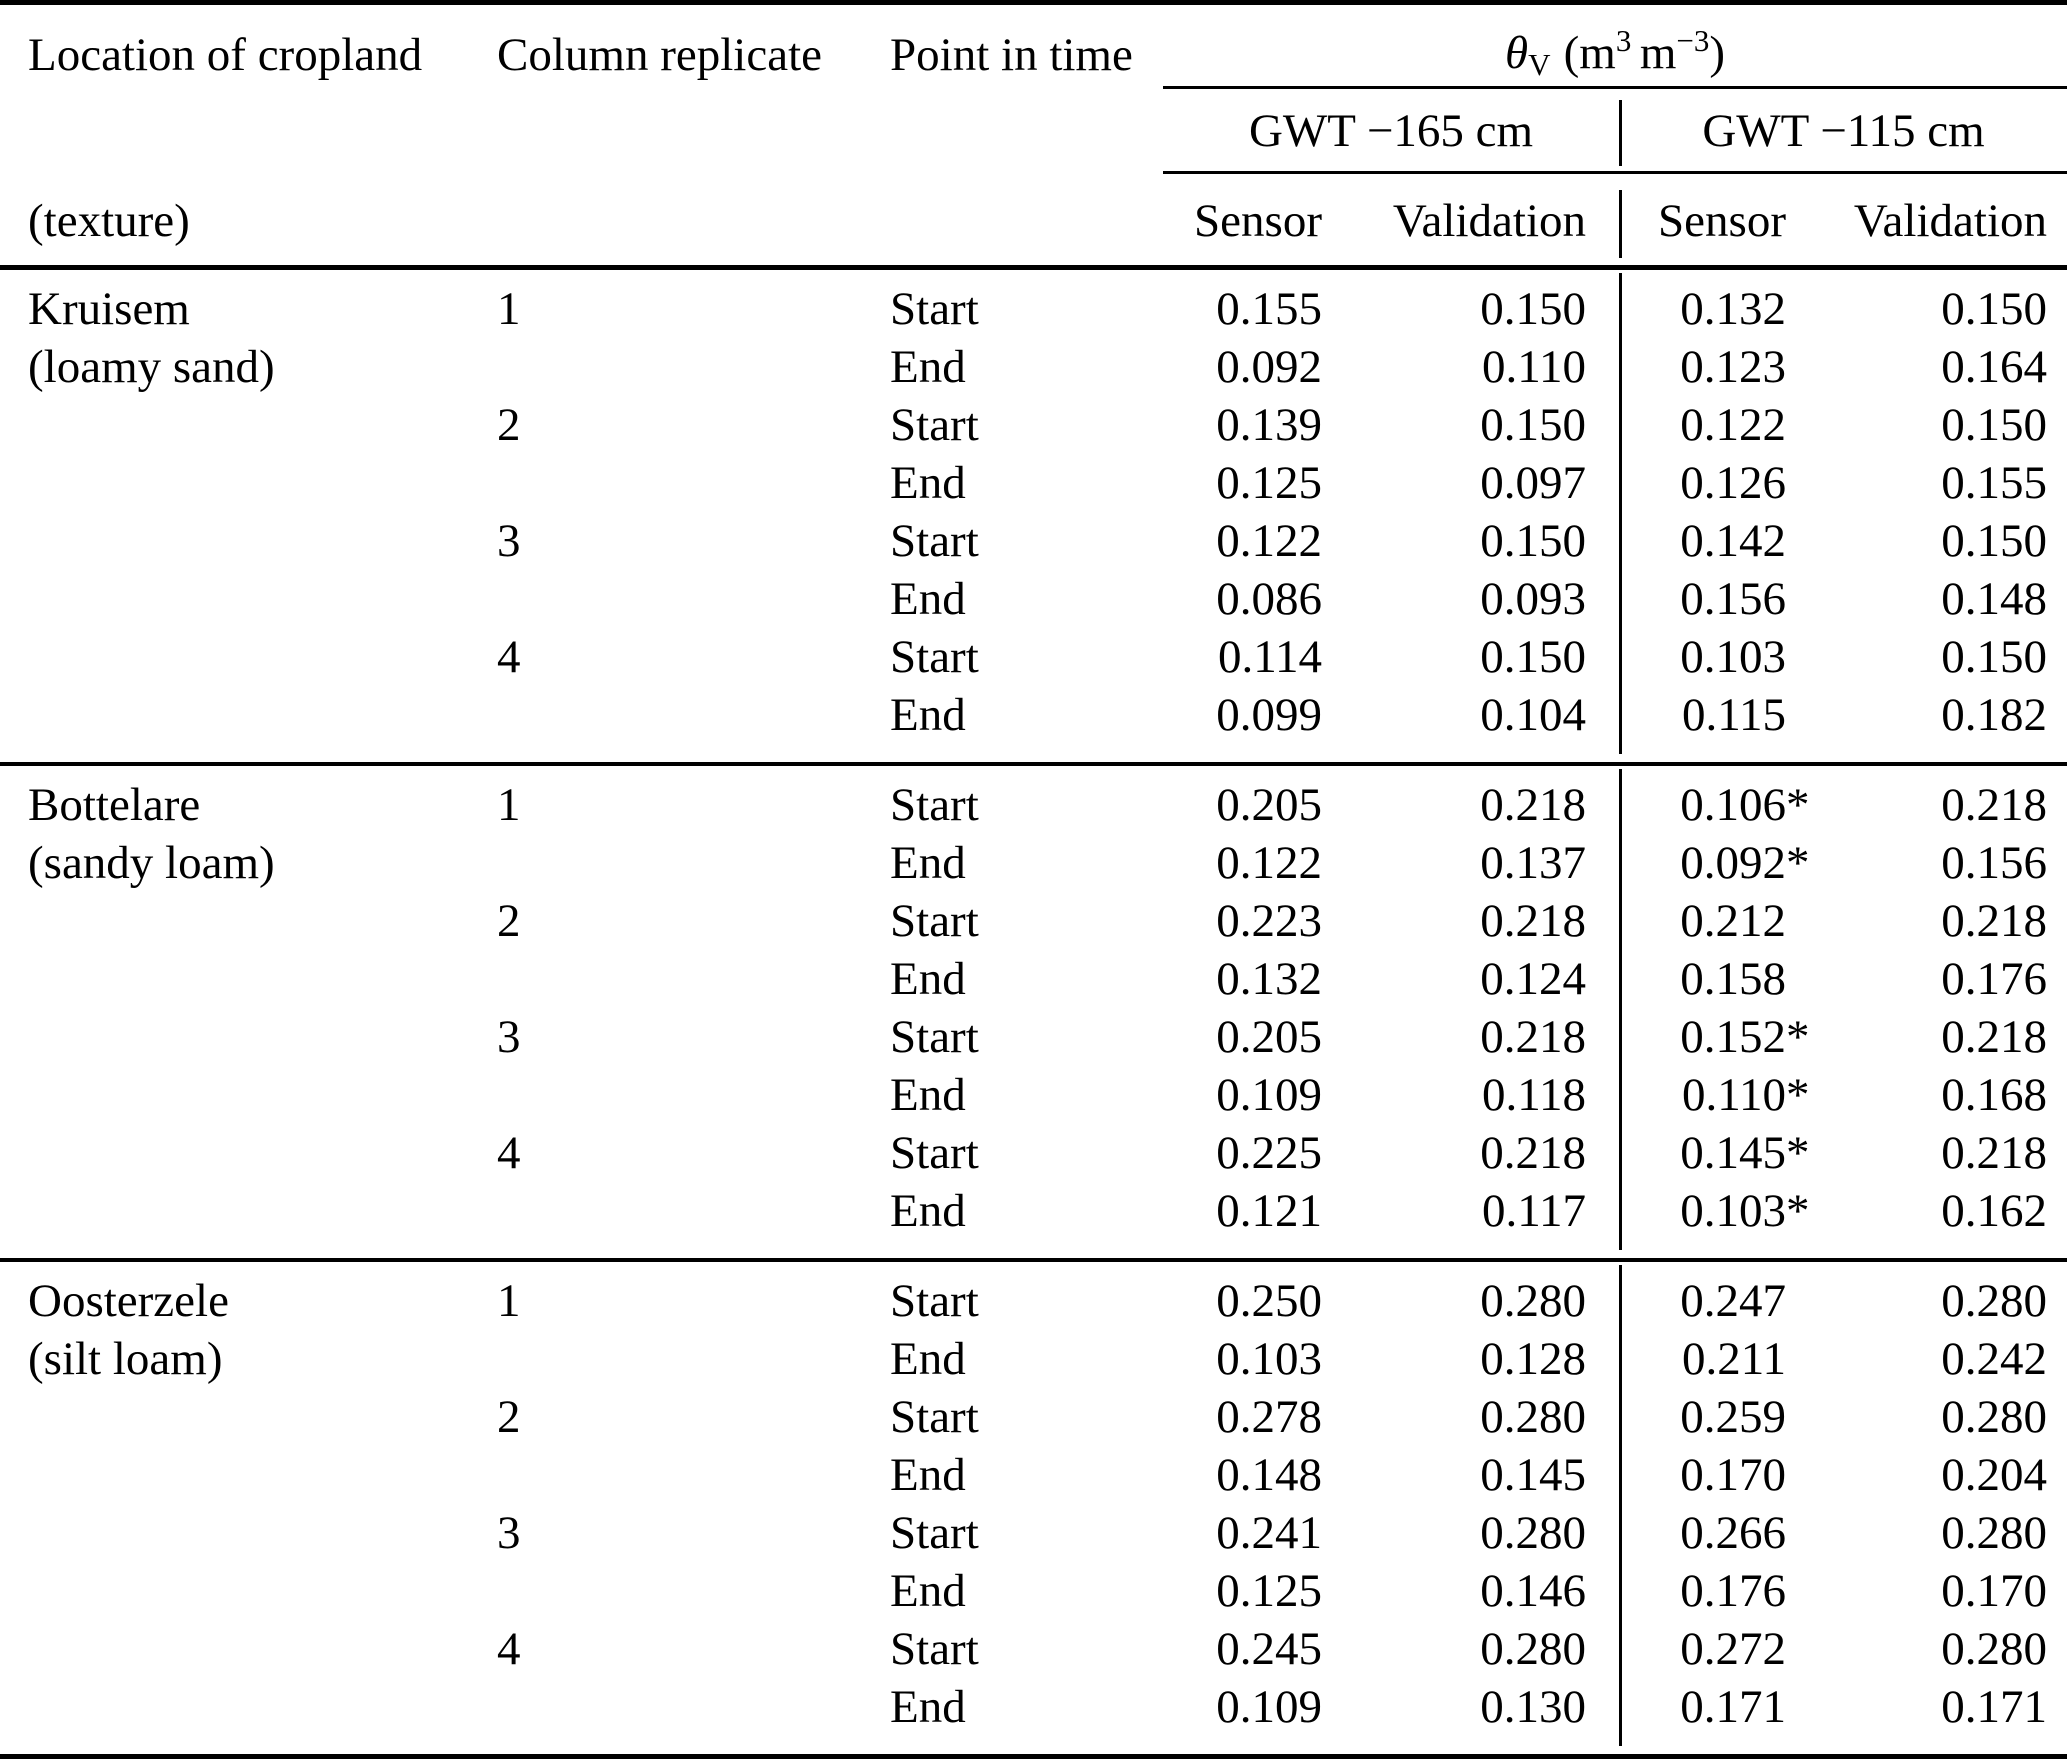  I want to click on value-cell: 0.106*, so click(1745, 805).